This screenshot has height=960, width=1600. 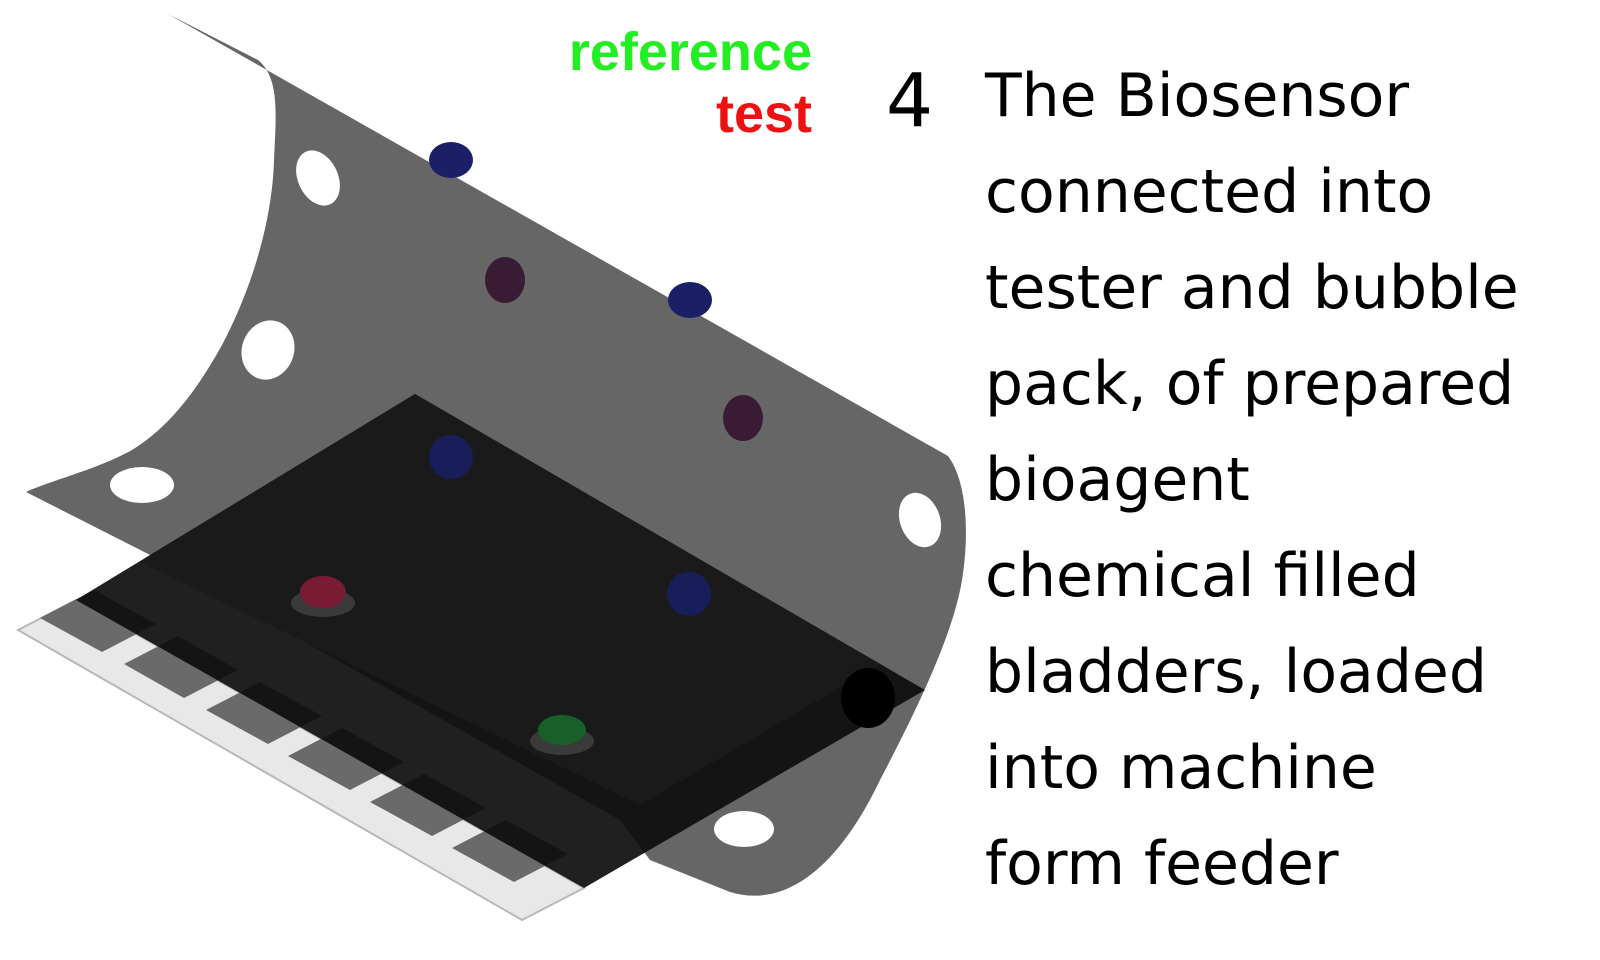 What do you see at coordinates (1117, 480) in the screenshot?
I see `caption-line: bioagent` at bounding box center [1117, 480].